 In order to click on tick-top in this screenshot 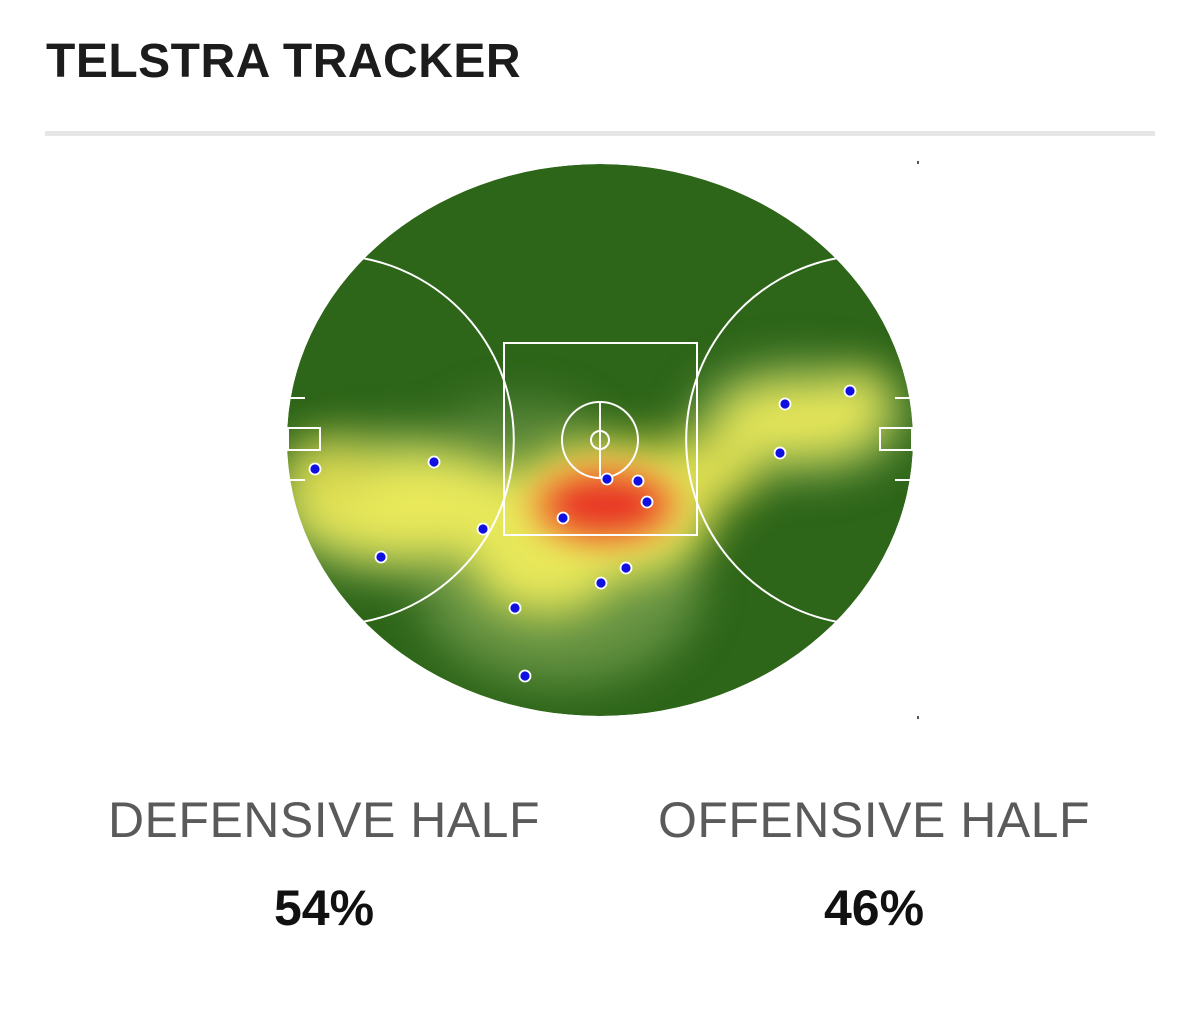, I will do `click(918, 162)`.